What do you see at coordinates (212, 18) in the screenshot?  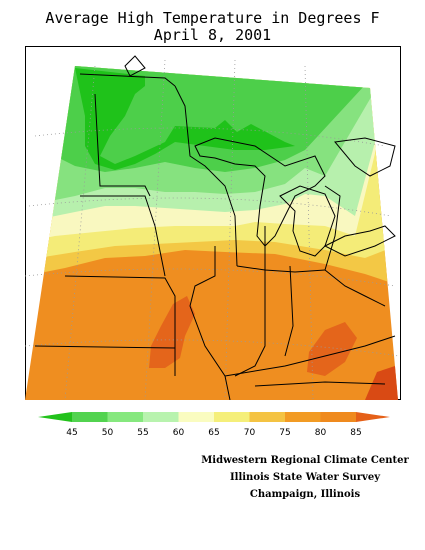 I see `map-title-line1: Average High Temperature in Degrees F` at bounding box center [212, 18].